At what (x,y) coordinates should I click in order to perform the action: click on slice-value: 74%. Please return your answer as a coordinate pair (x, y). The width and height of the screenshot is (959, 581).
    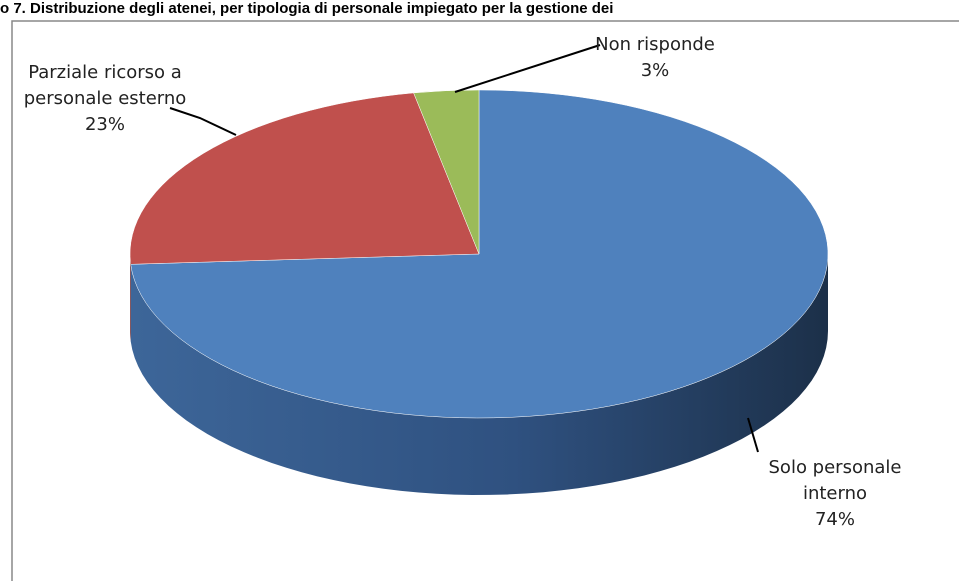
    Looking at the image, I should click on (834, 519).